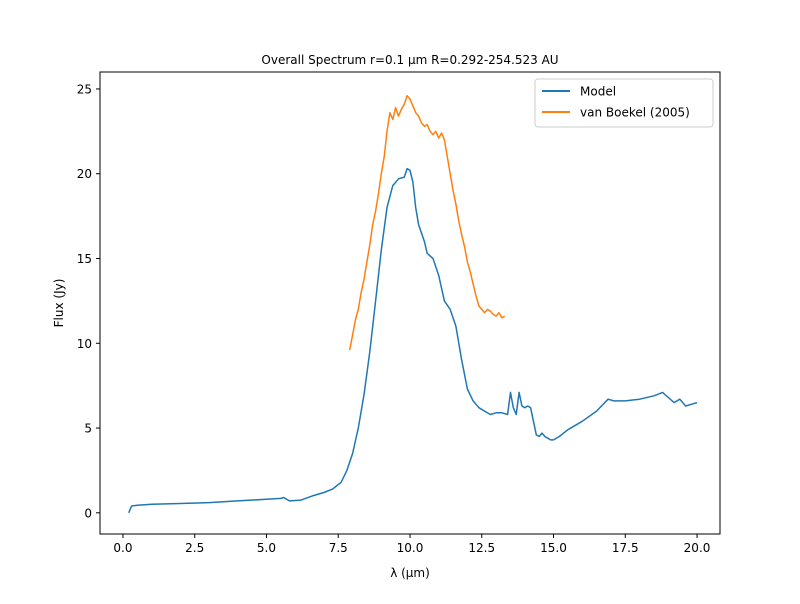 The width and height of the screenshot is (800, 604). I want to click on x-tick-label: 10.0, so click(410, 548).